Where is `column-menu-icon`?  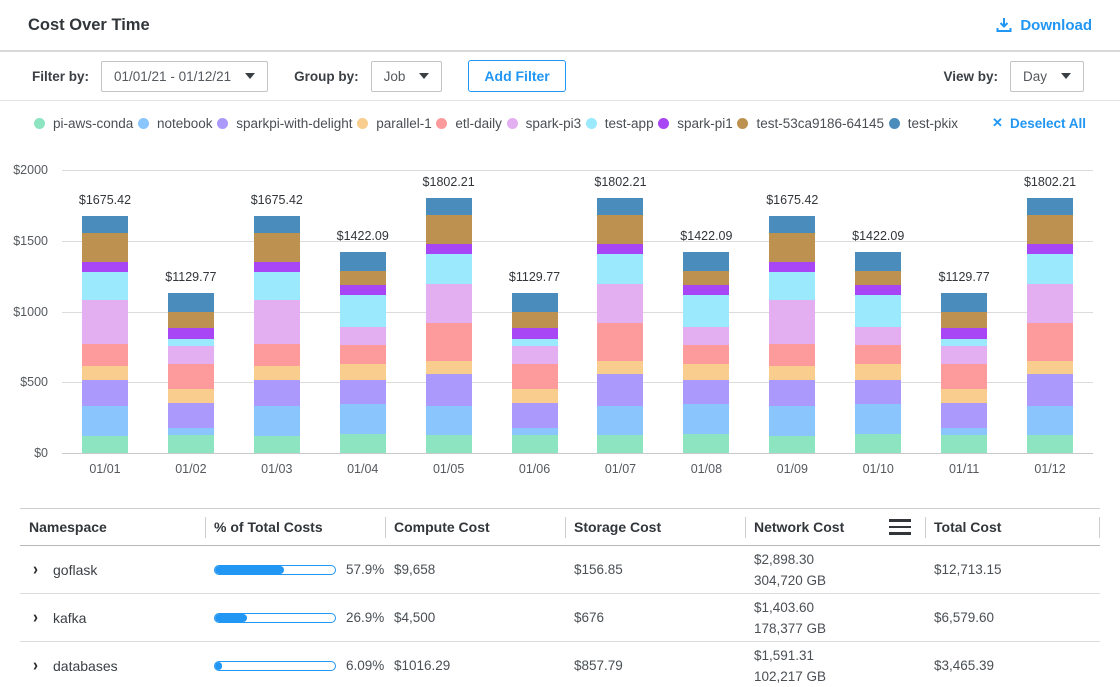
column-menu-icon is located at coordinates (900, 527).